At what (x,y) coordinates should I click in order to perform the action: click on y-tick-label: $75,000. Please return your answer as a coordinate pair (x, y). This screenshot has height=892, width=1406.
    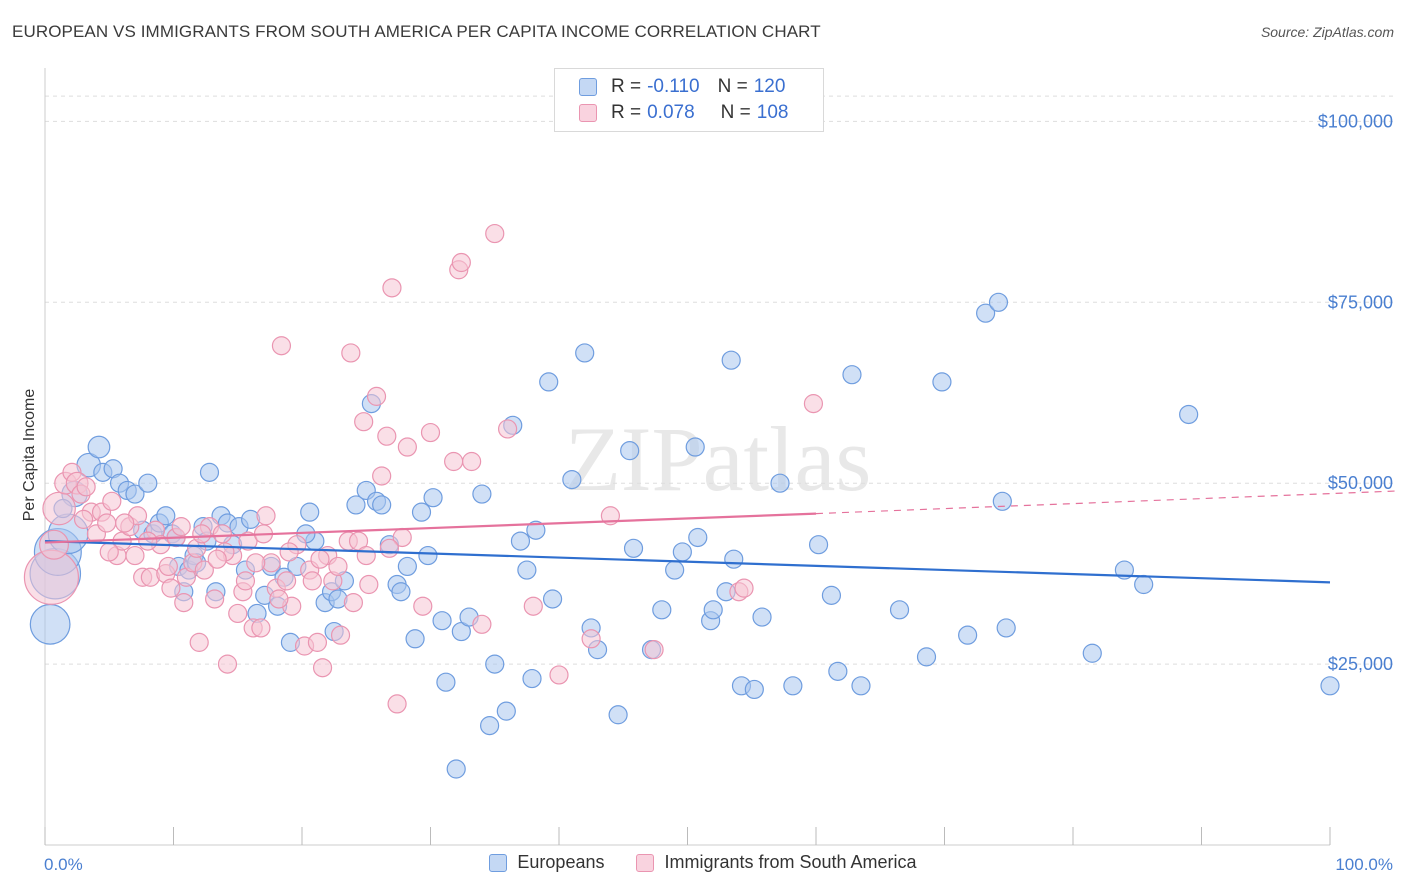
    Looking at the image, I should click on (1360, 302).